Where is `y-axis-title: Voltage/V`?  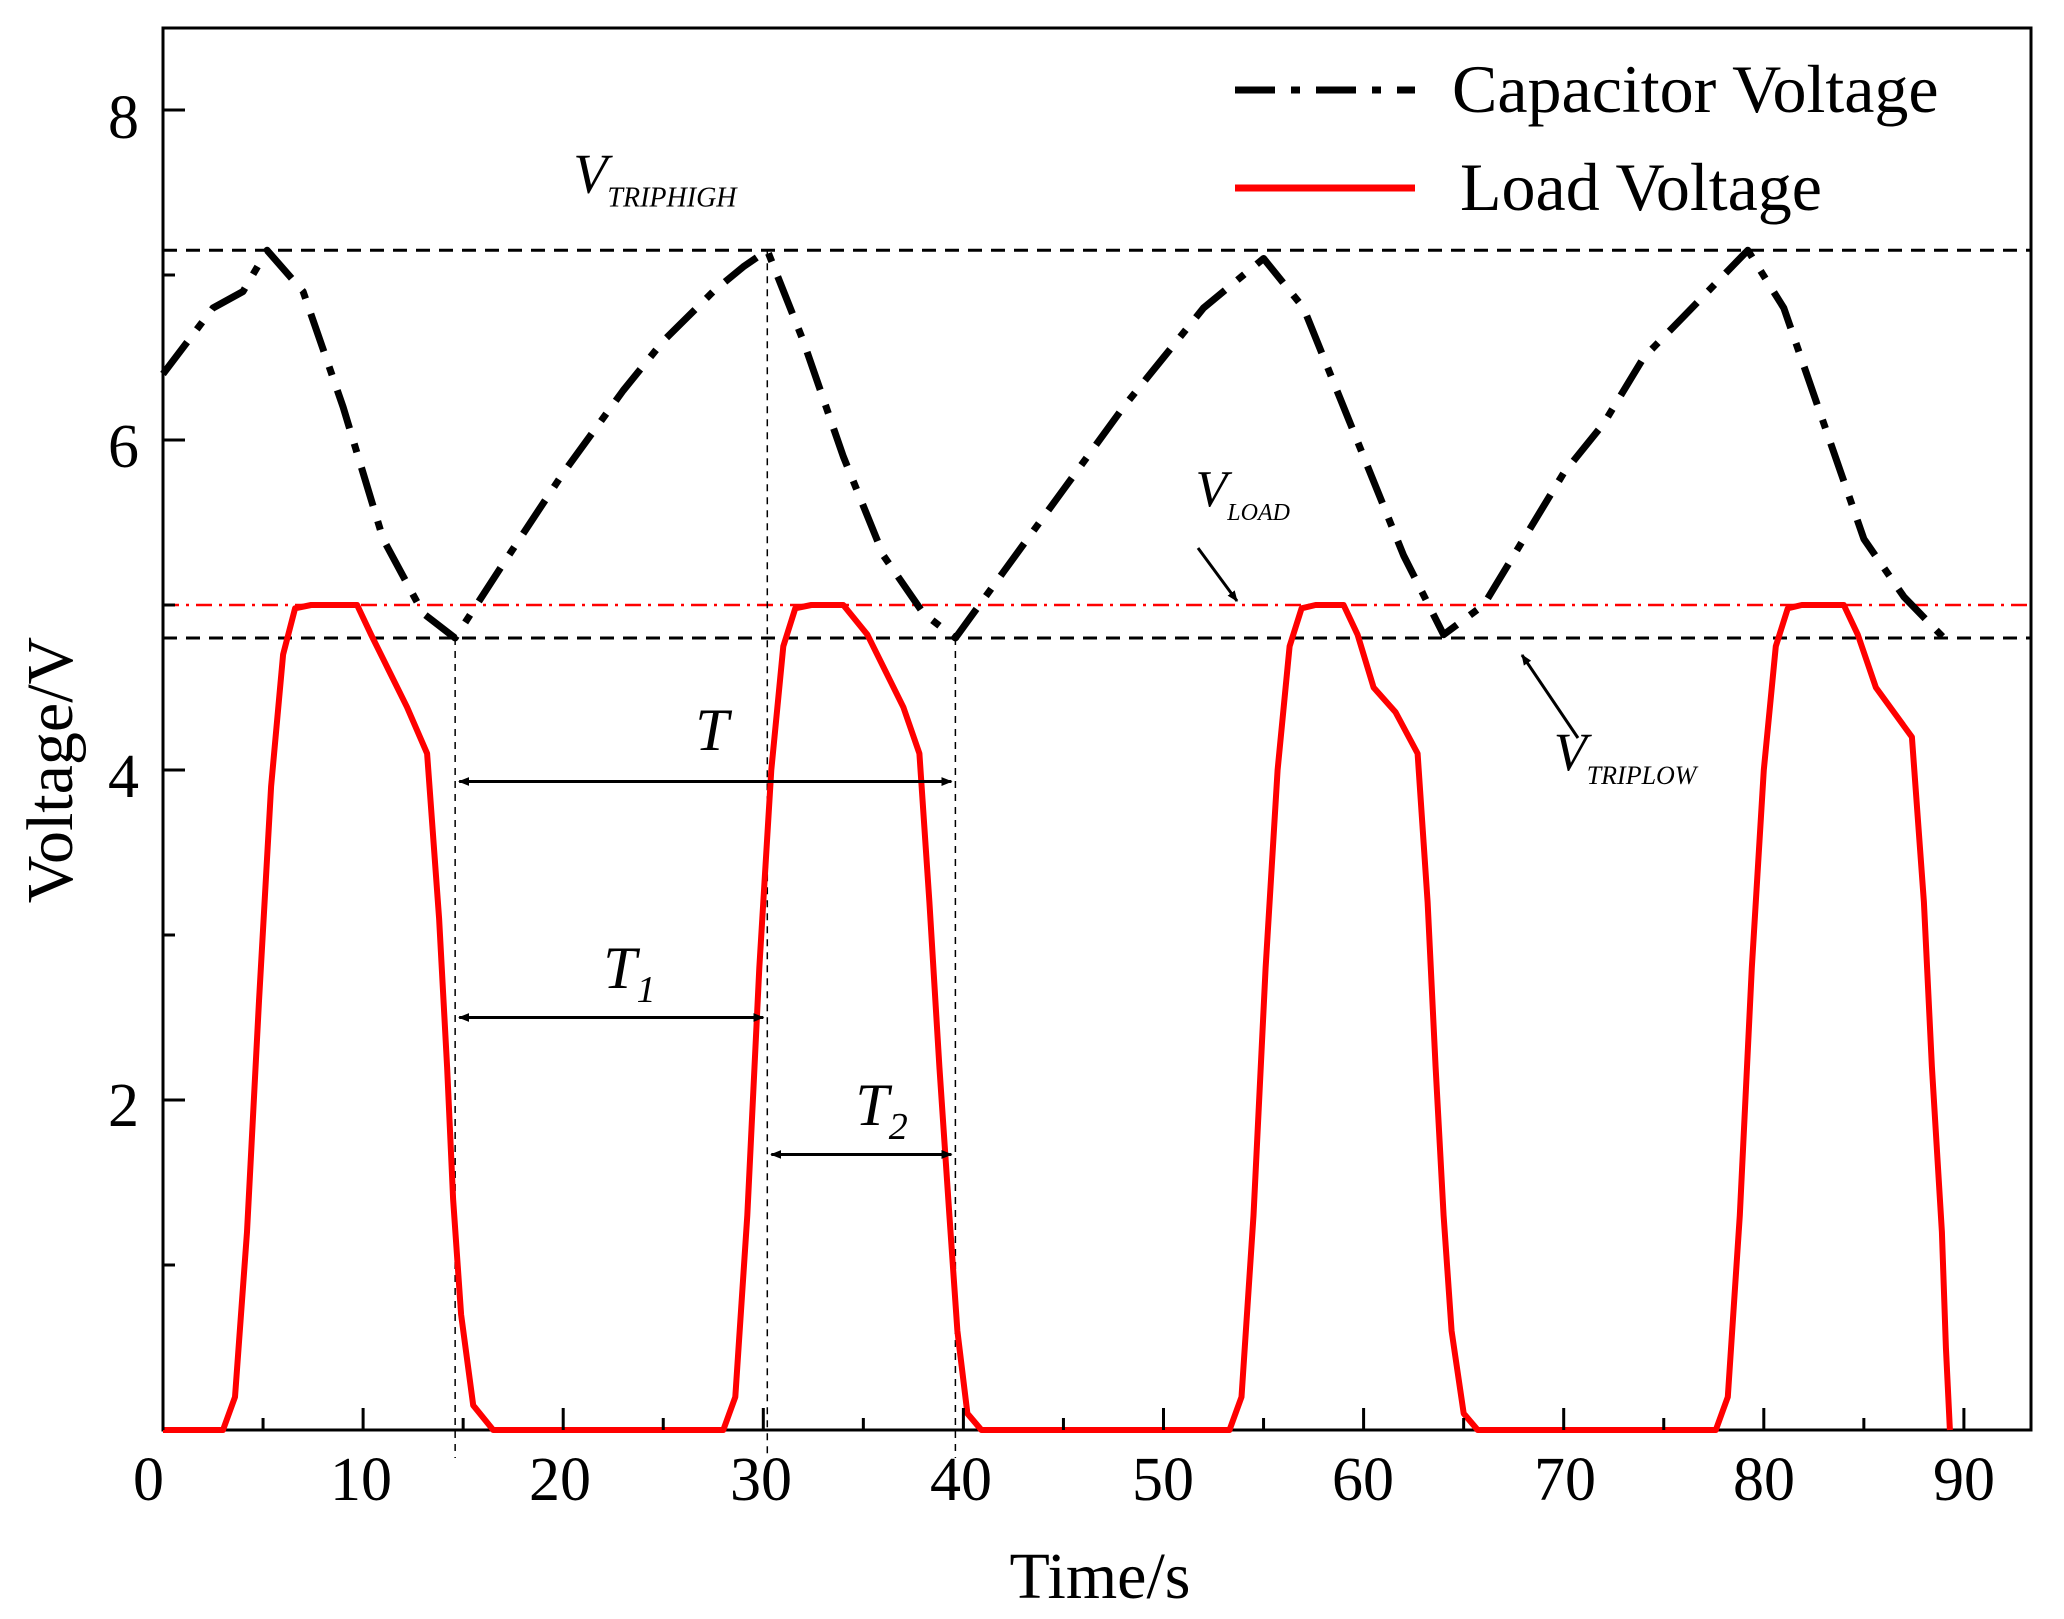 y-axis-title: Voltage/V is located at coordinates (50, 770).